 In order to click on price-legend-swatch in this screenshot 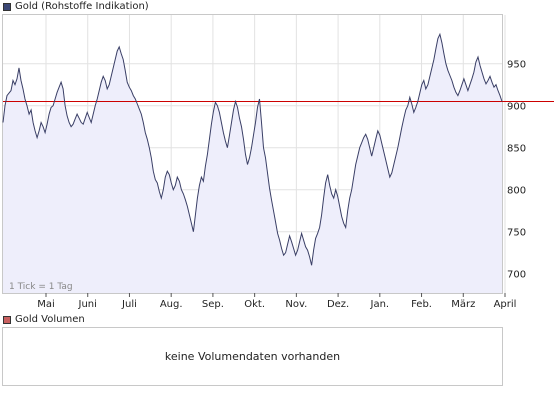, I will do `click(7, 7)`.